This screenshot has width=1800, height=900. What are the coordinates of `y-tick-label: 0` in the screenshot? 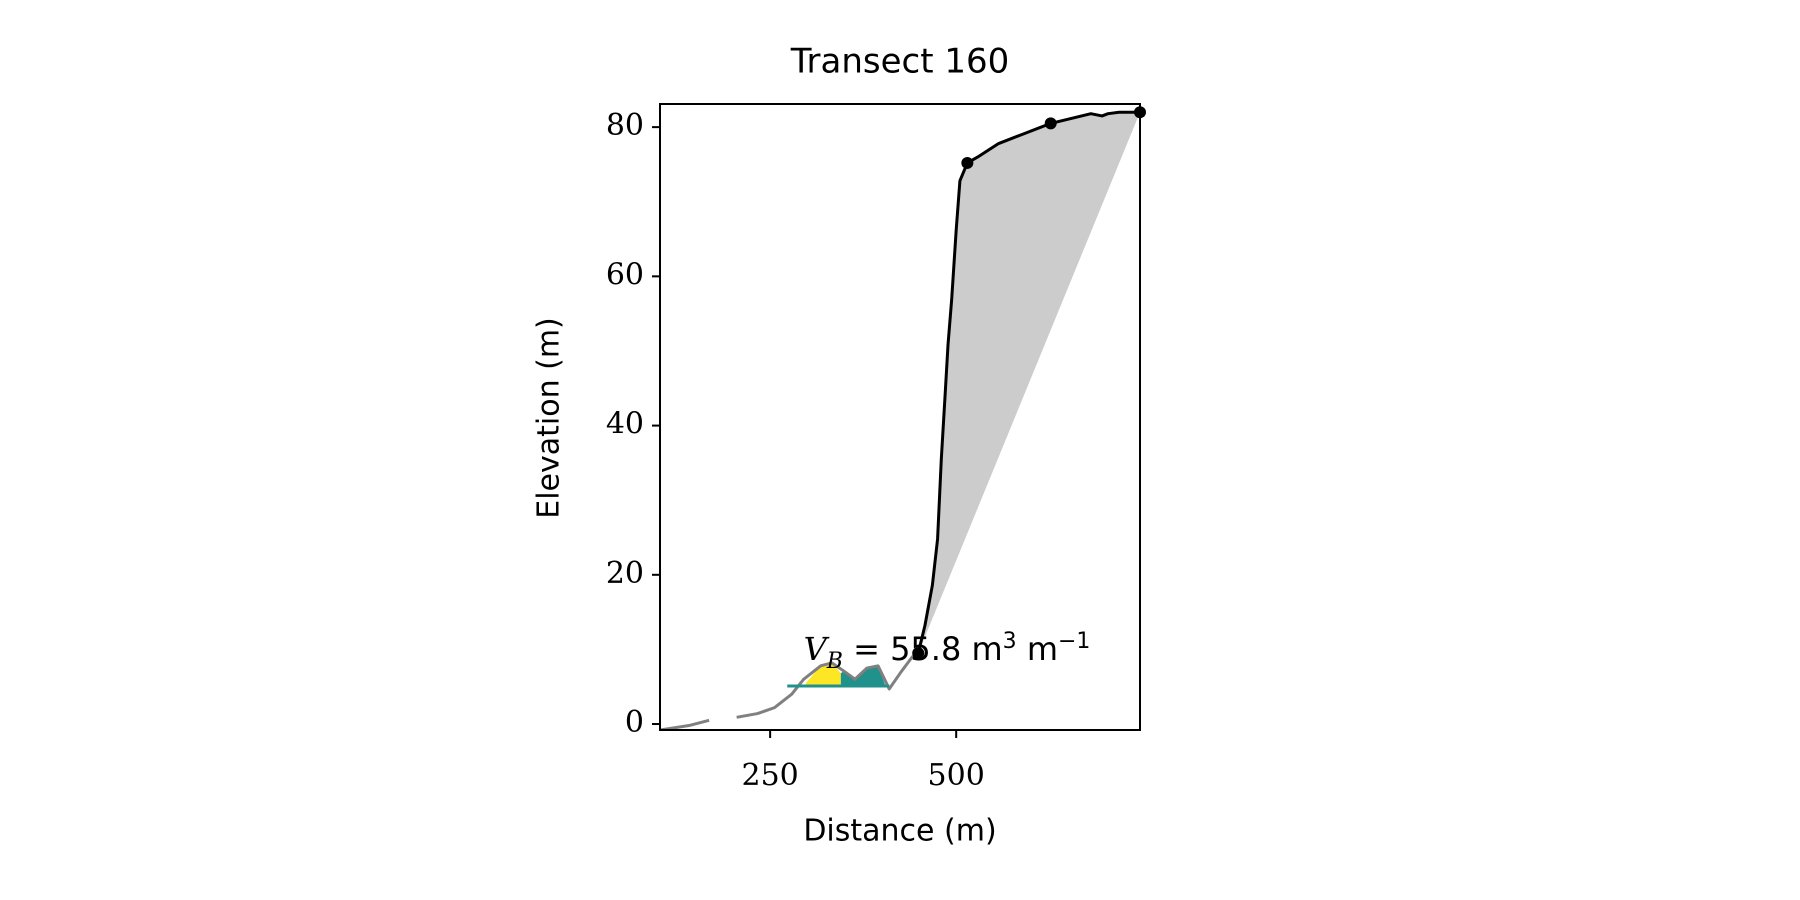 It's located at (634, 722).